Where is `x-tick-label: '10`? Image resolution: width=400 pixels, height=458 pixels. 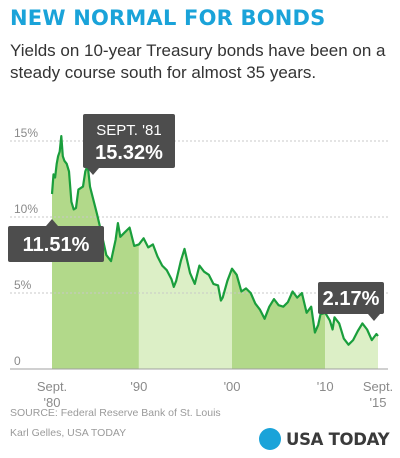
x-tick-label: '10 is located at coordinates (325, 386).